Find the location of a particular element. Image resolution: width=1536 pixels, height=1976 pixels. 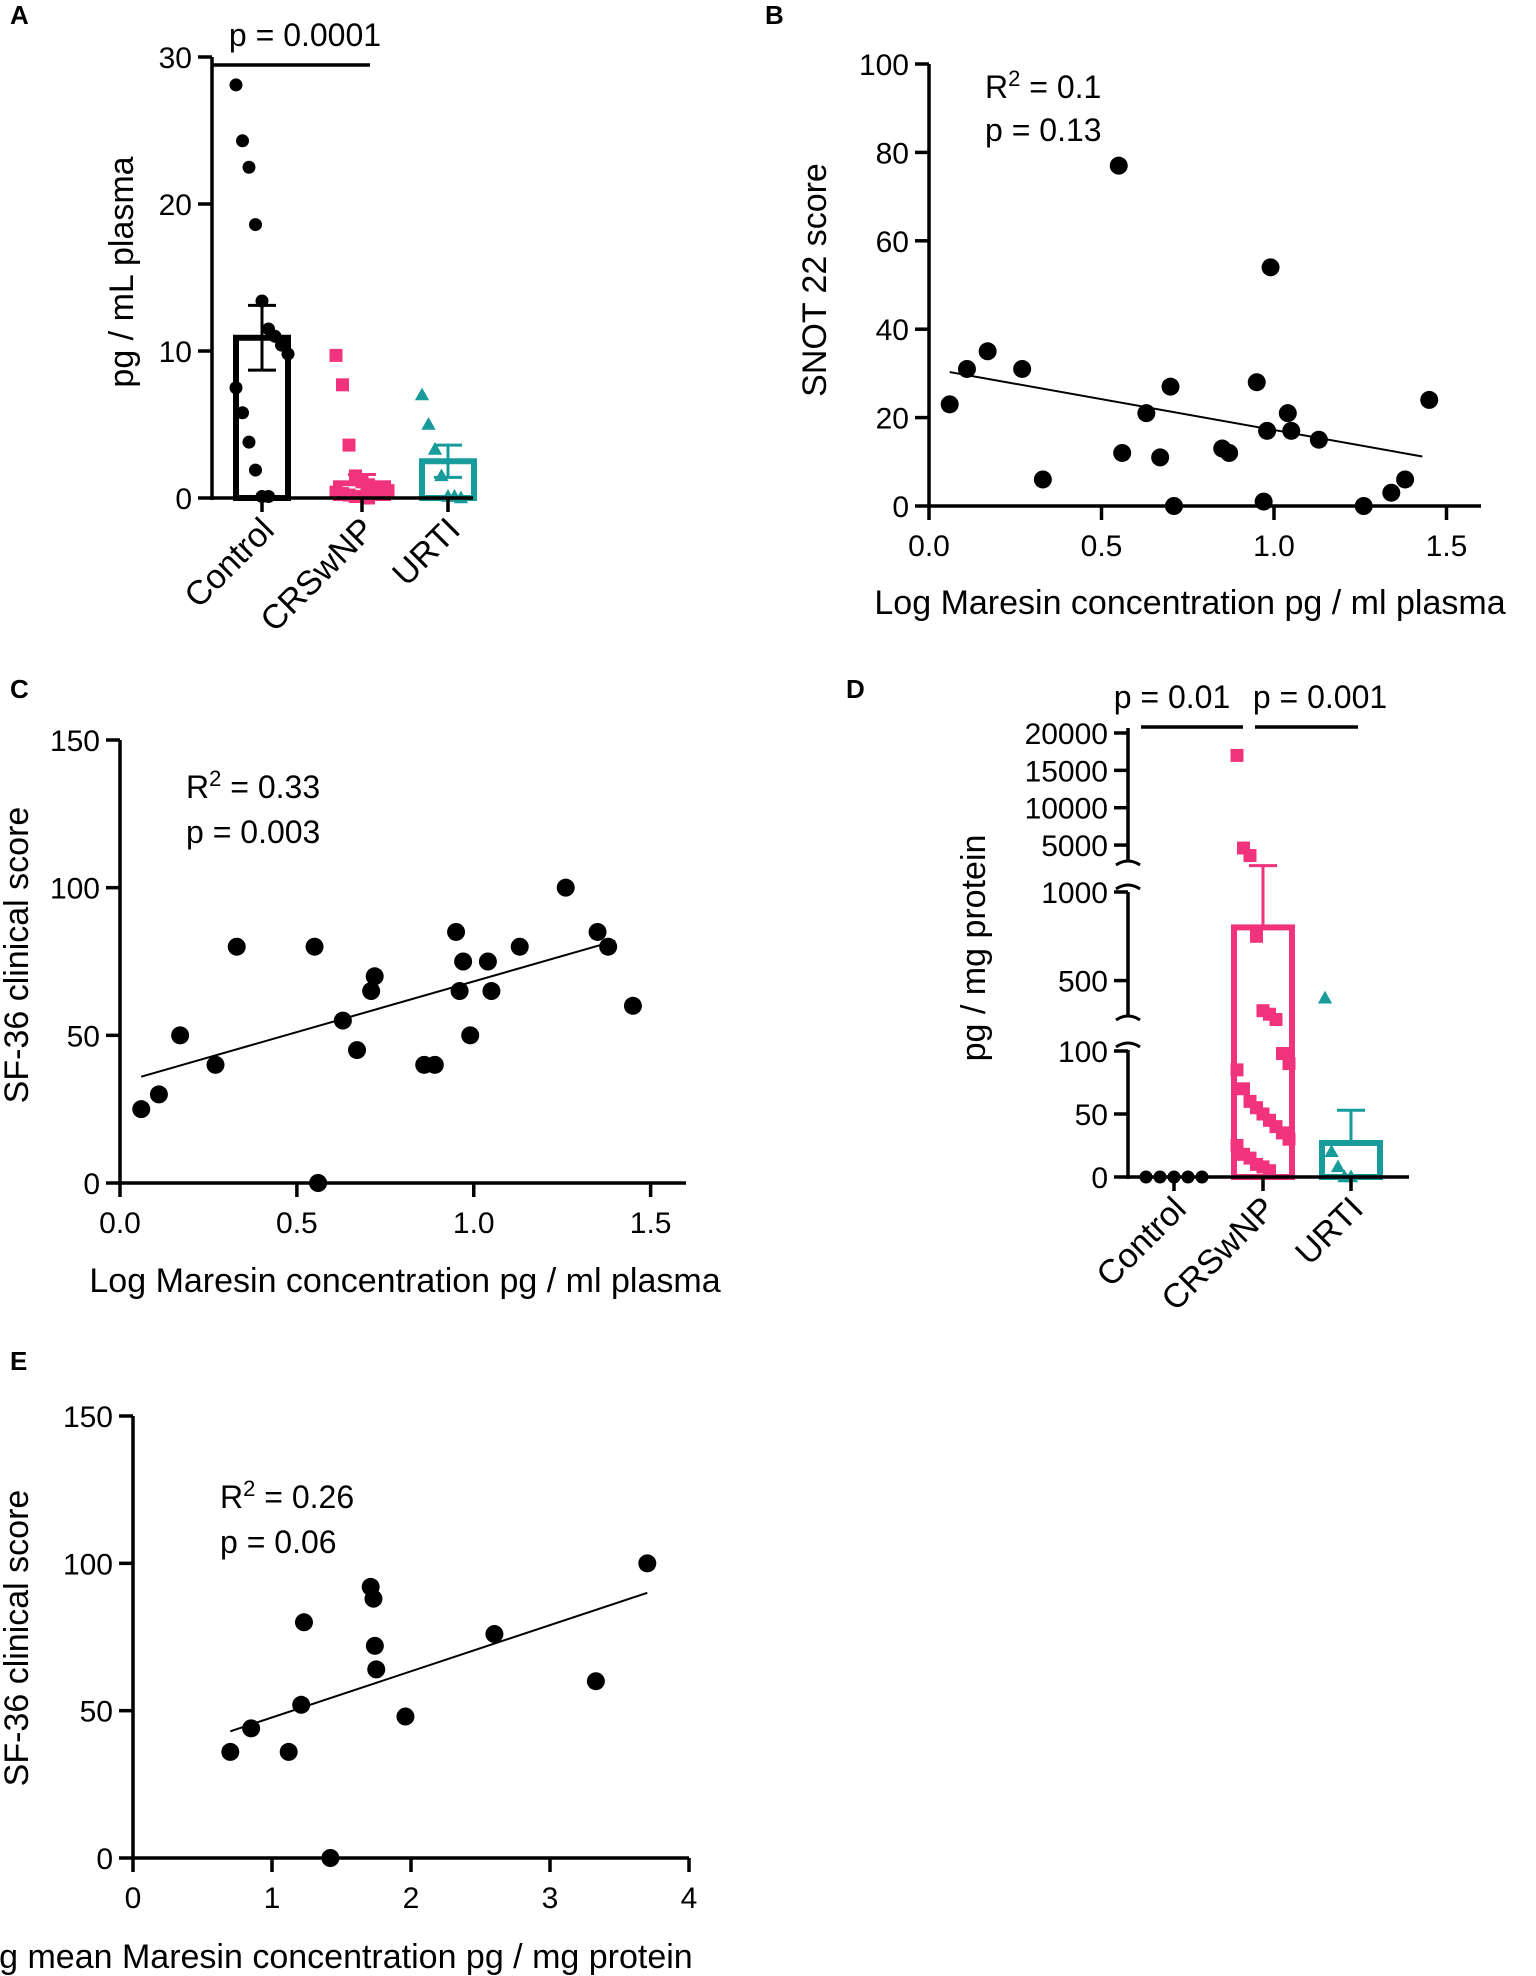

y-tick-label: 10000 is located at coordinates (1066, 809).